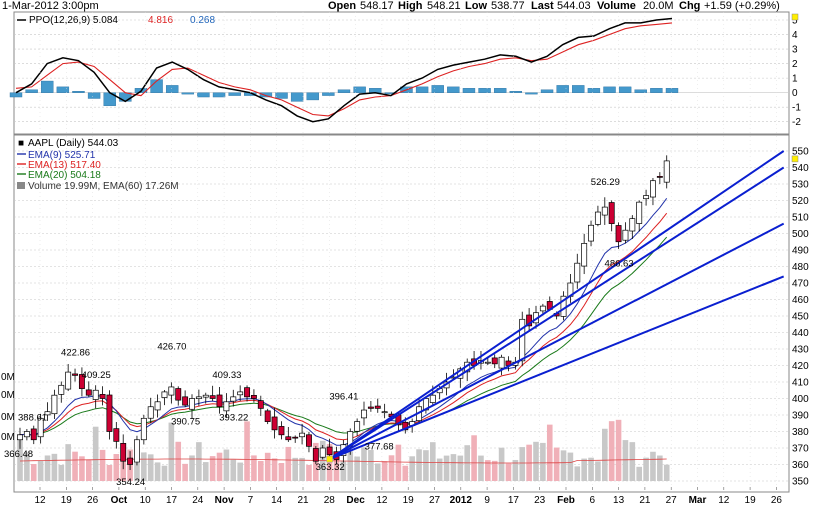 This screenshot has width=827, height=506. What do you see at coordinates (435, 500) in the screenshot?
I see `x-tick-label: 27` at bounding box center [435, 500].